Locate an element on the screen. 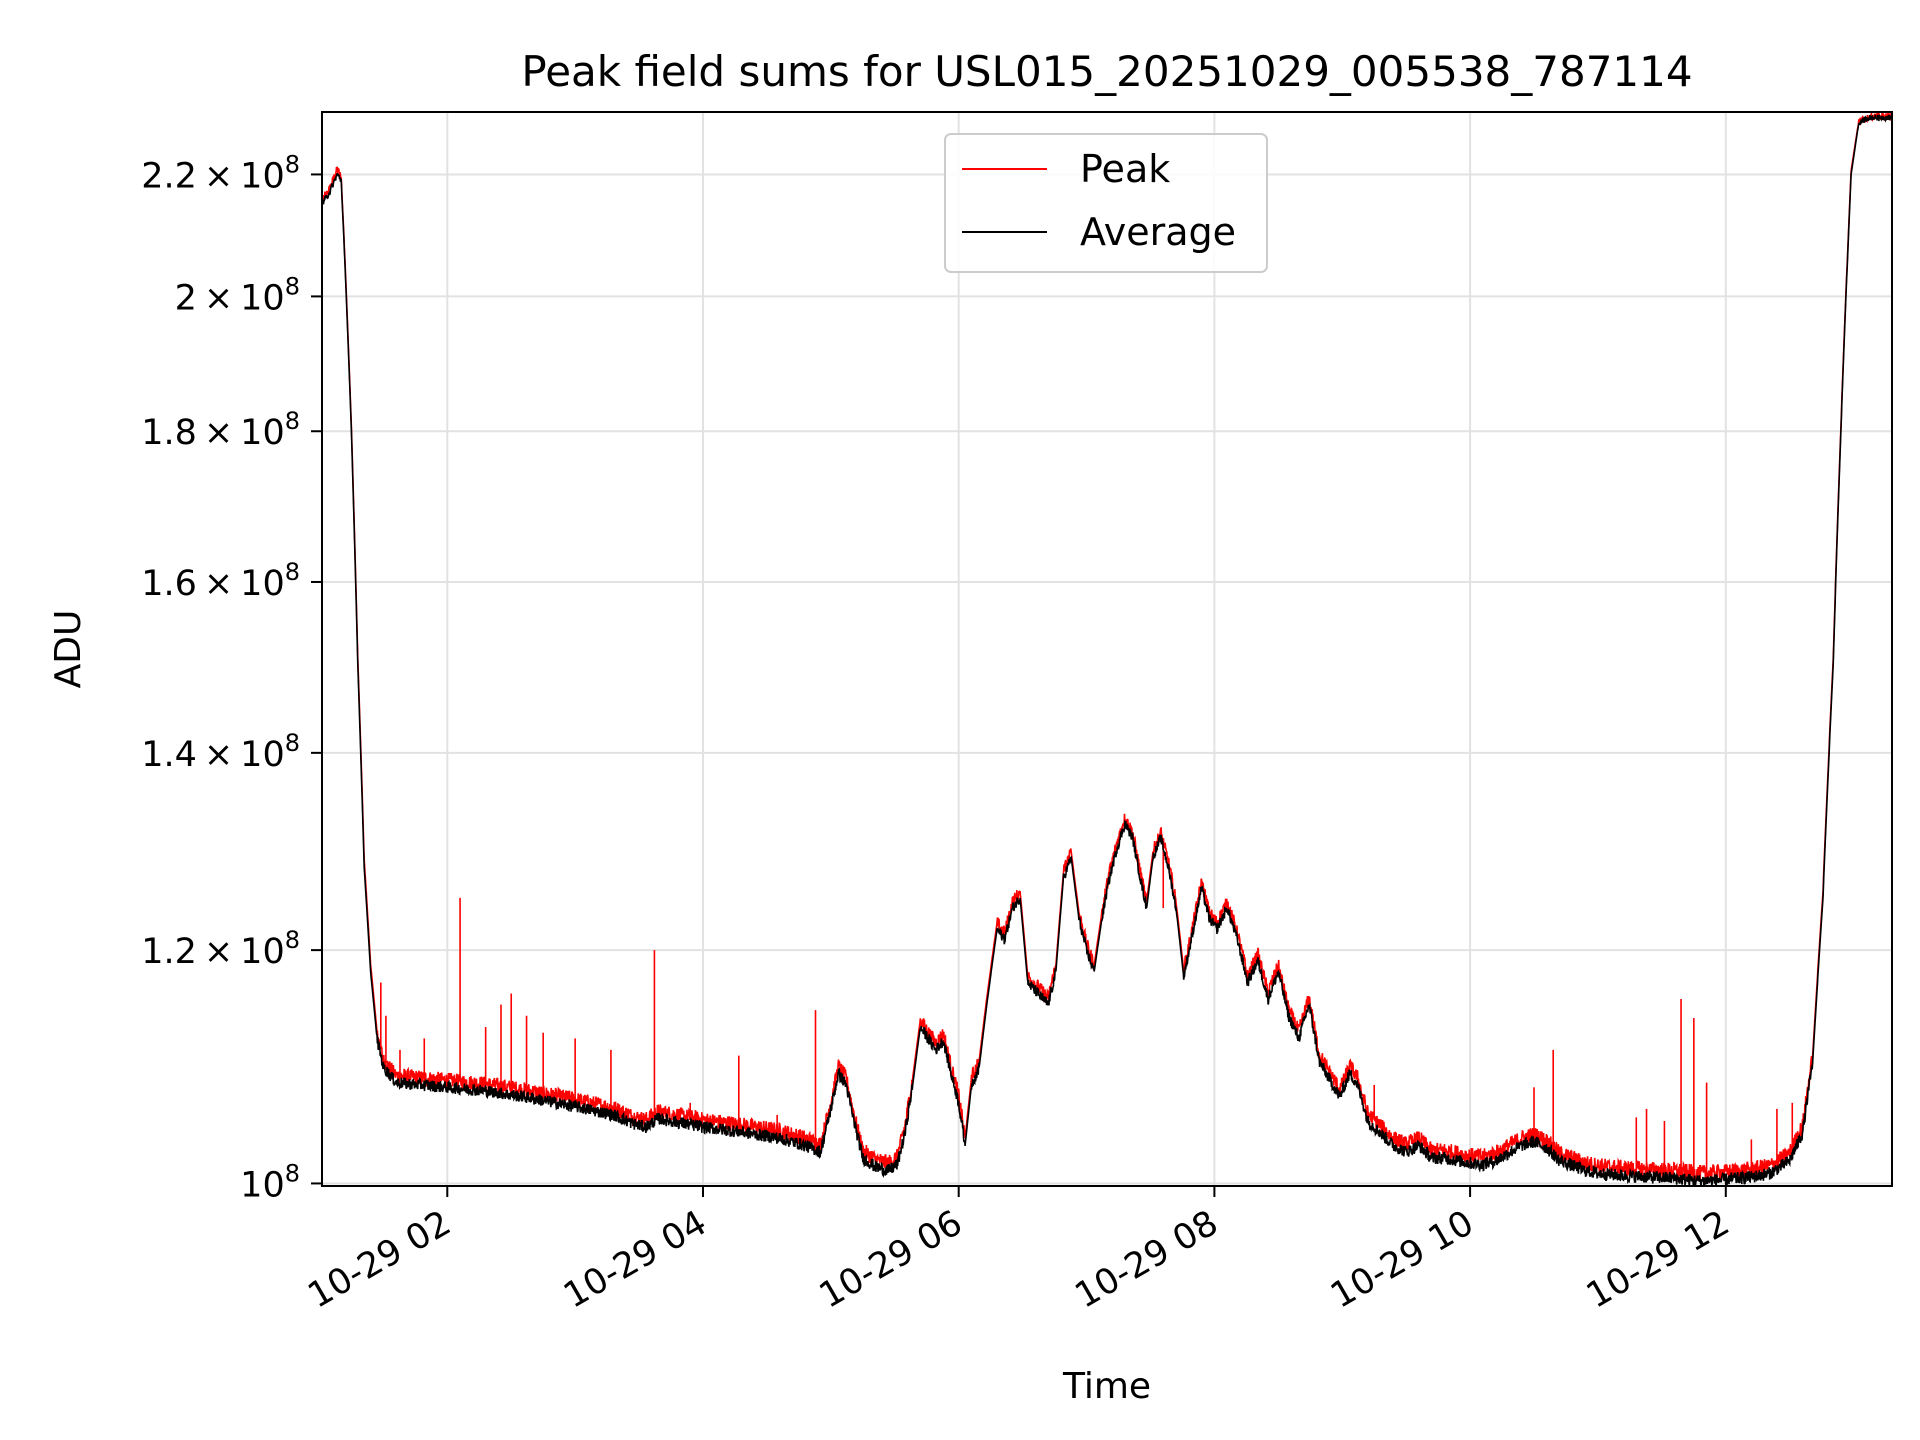 The width and height of the screenshot is (1920, 1440). legend-average-label: Average is located at coordinates (1158, 232).